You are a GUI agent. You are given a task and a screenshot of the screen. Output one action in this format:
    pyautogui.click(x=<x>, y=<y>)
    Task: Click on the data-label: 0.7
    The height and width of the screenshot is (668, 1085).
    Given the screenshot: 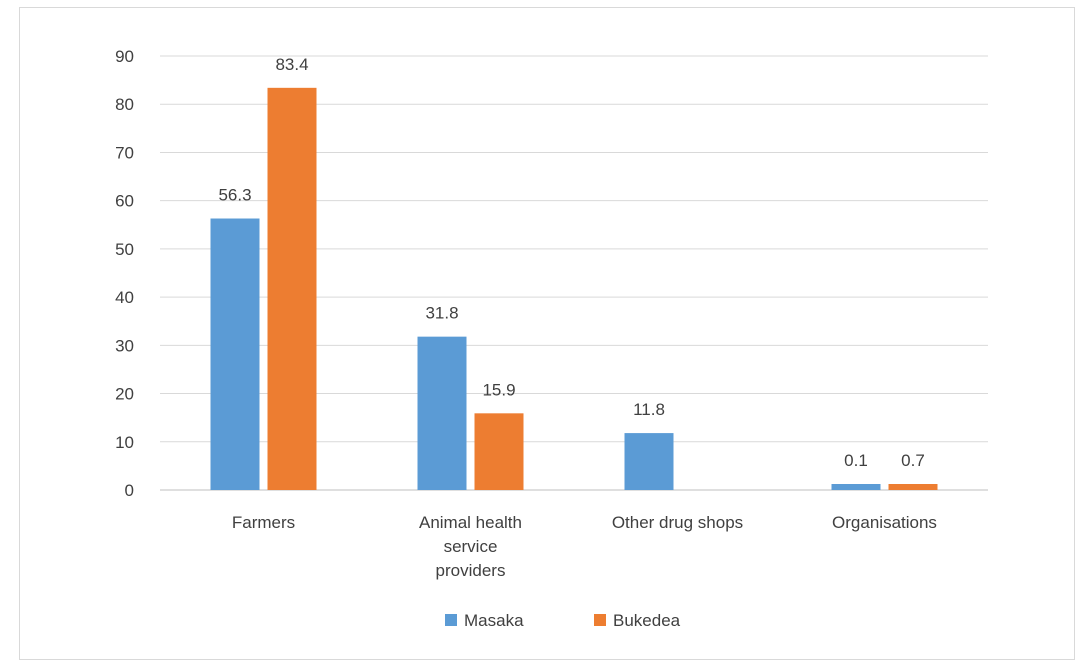 What is the action you would take?
    pyautogui.click(x=913, y=460)
    